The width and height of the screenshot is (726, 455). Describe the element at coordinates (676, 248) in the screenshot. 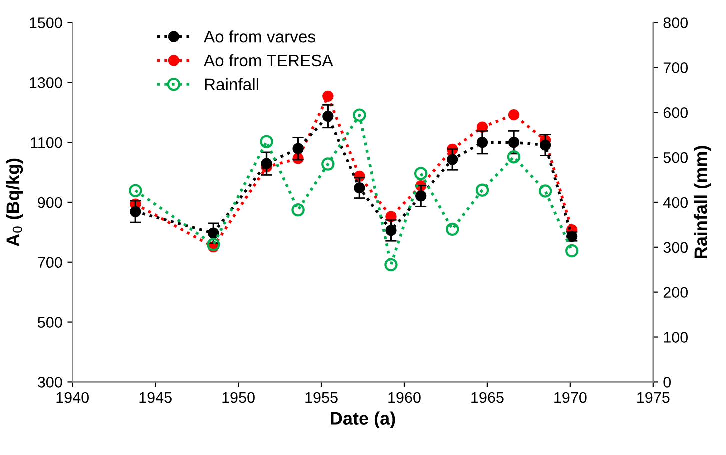

I see `y2-tick-label: 300` at that location.